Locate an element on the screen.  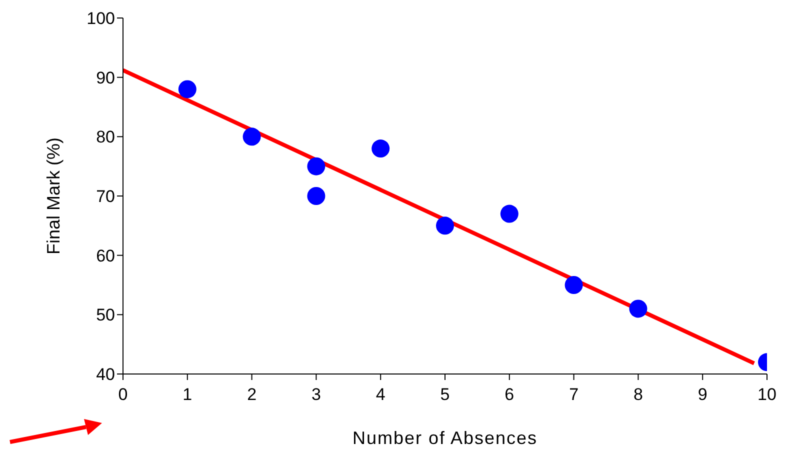
x-tick-label: 10 is located at coordinates (767, 394).